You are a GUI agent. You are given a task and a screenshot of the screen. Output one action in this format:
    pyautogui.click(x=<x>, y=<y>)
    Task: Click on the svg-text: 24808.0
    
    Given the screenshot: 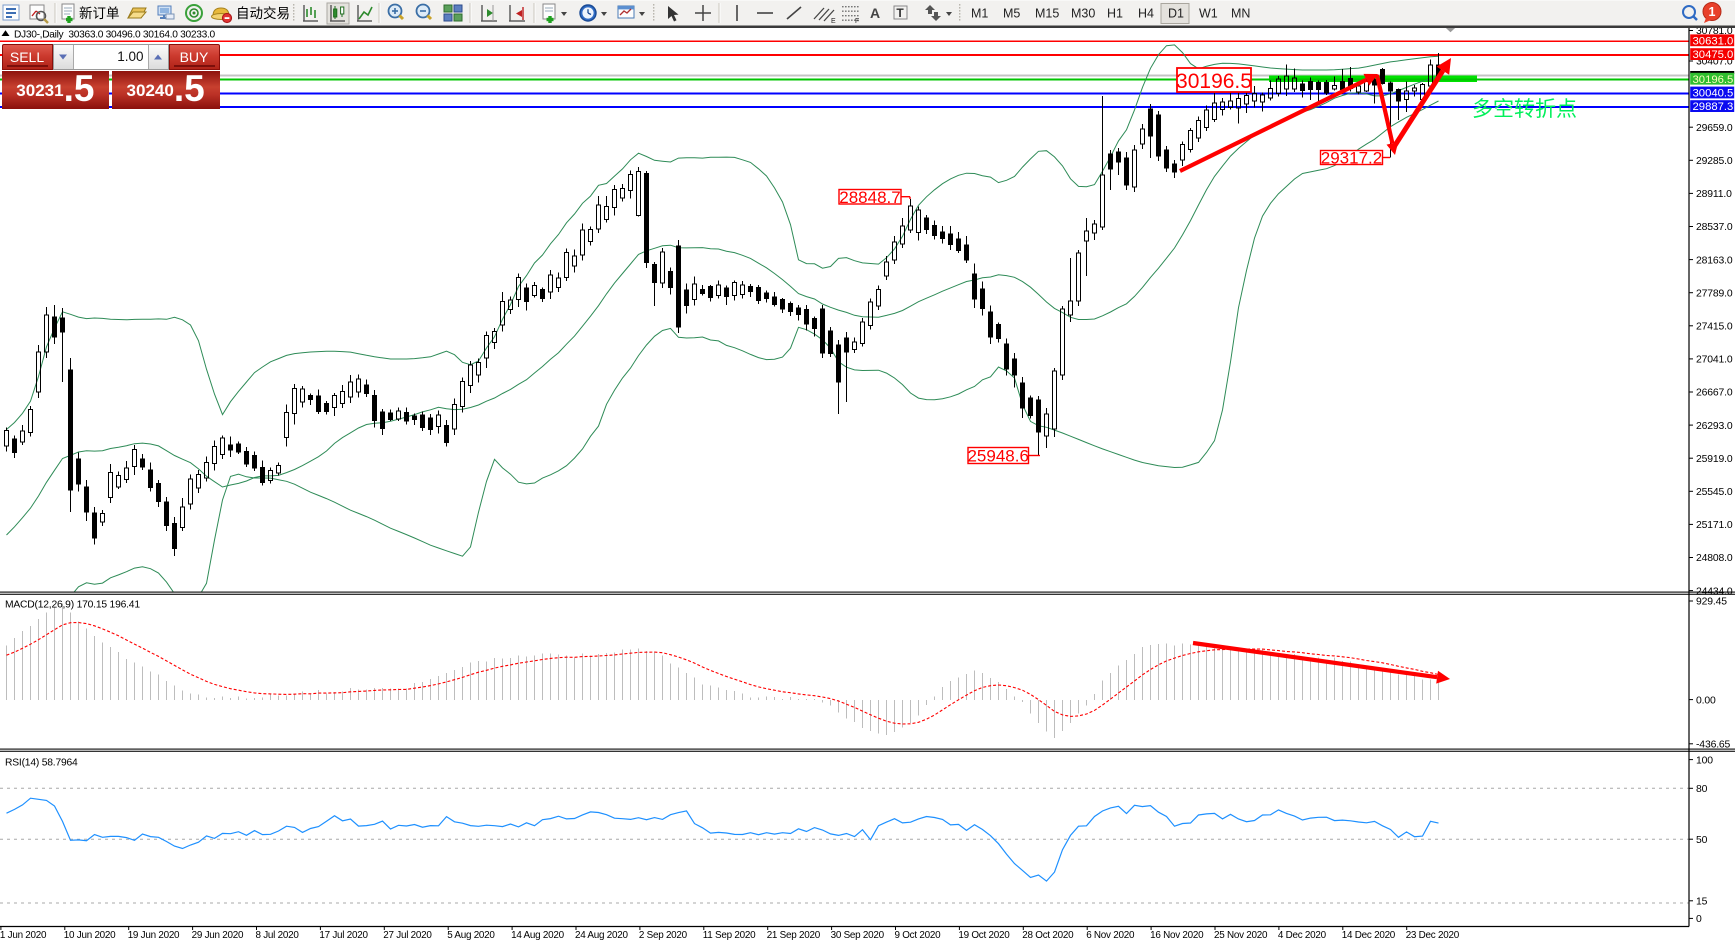 What is the action you would take?
    pyautogui.click(x=1714, y=558)
    